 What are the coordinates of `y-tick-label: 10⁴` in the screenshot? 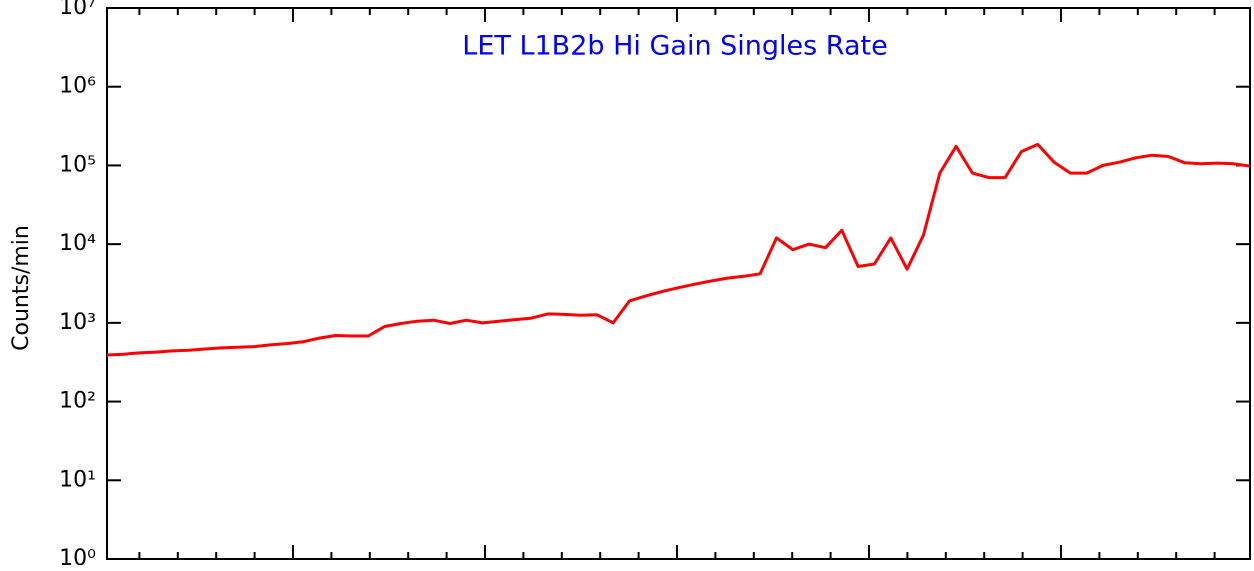 It's located at (77, 243).